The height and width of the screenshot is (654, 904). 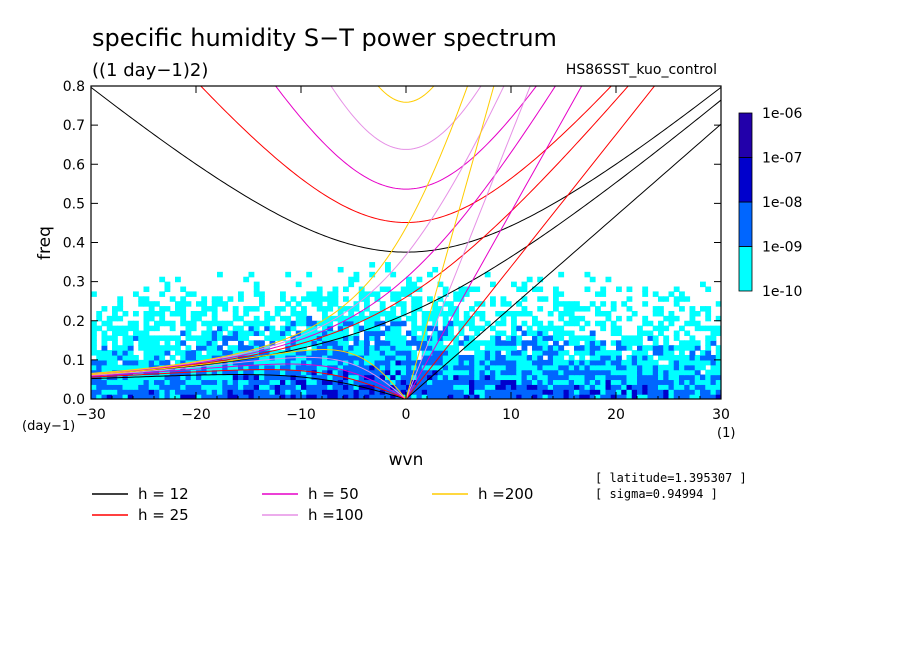 What do you see at coordinates (48, 426) in the screenshot?
I see `y-unit-label: (day−1)` at bounding box center [48, 426].